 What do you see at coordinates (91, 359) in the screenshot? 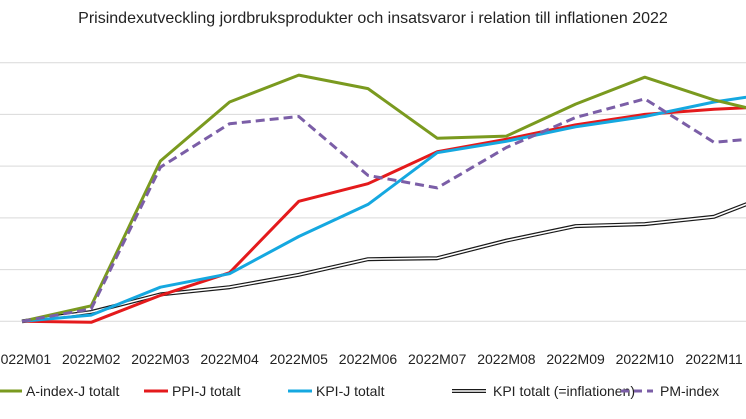
I see `x-tick-label: 2022M02` at bounding box center [91, 359].